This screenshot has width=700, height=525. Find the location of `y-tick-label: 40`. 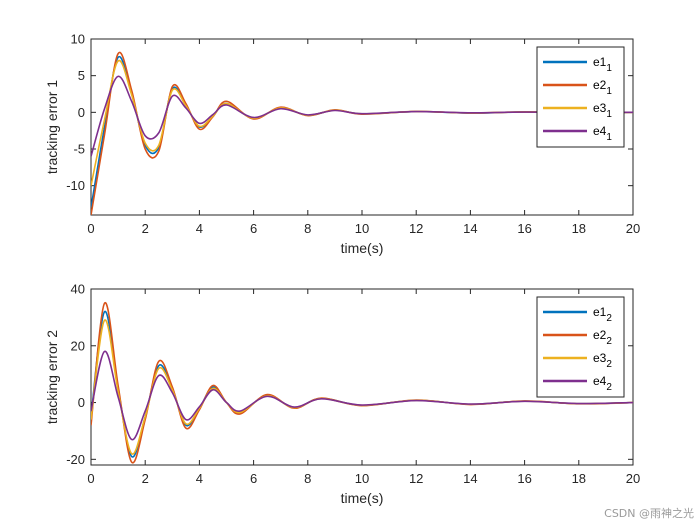

y-tick-label: 40 is located at coordinates (78, 289).